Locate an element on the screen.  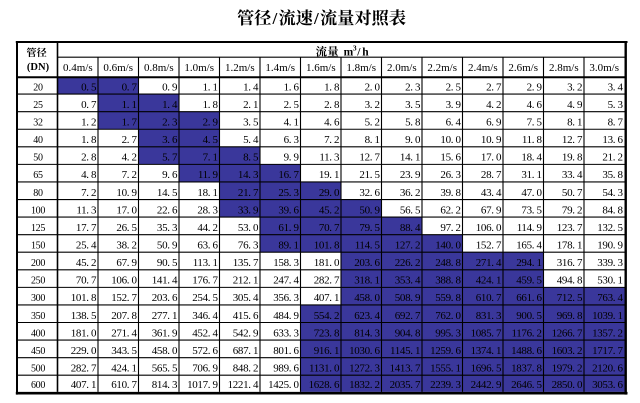
svg-text: 458. 0 is located at coordinates (165, 351).